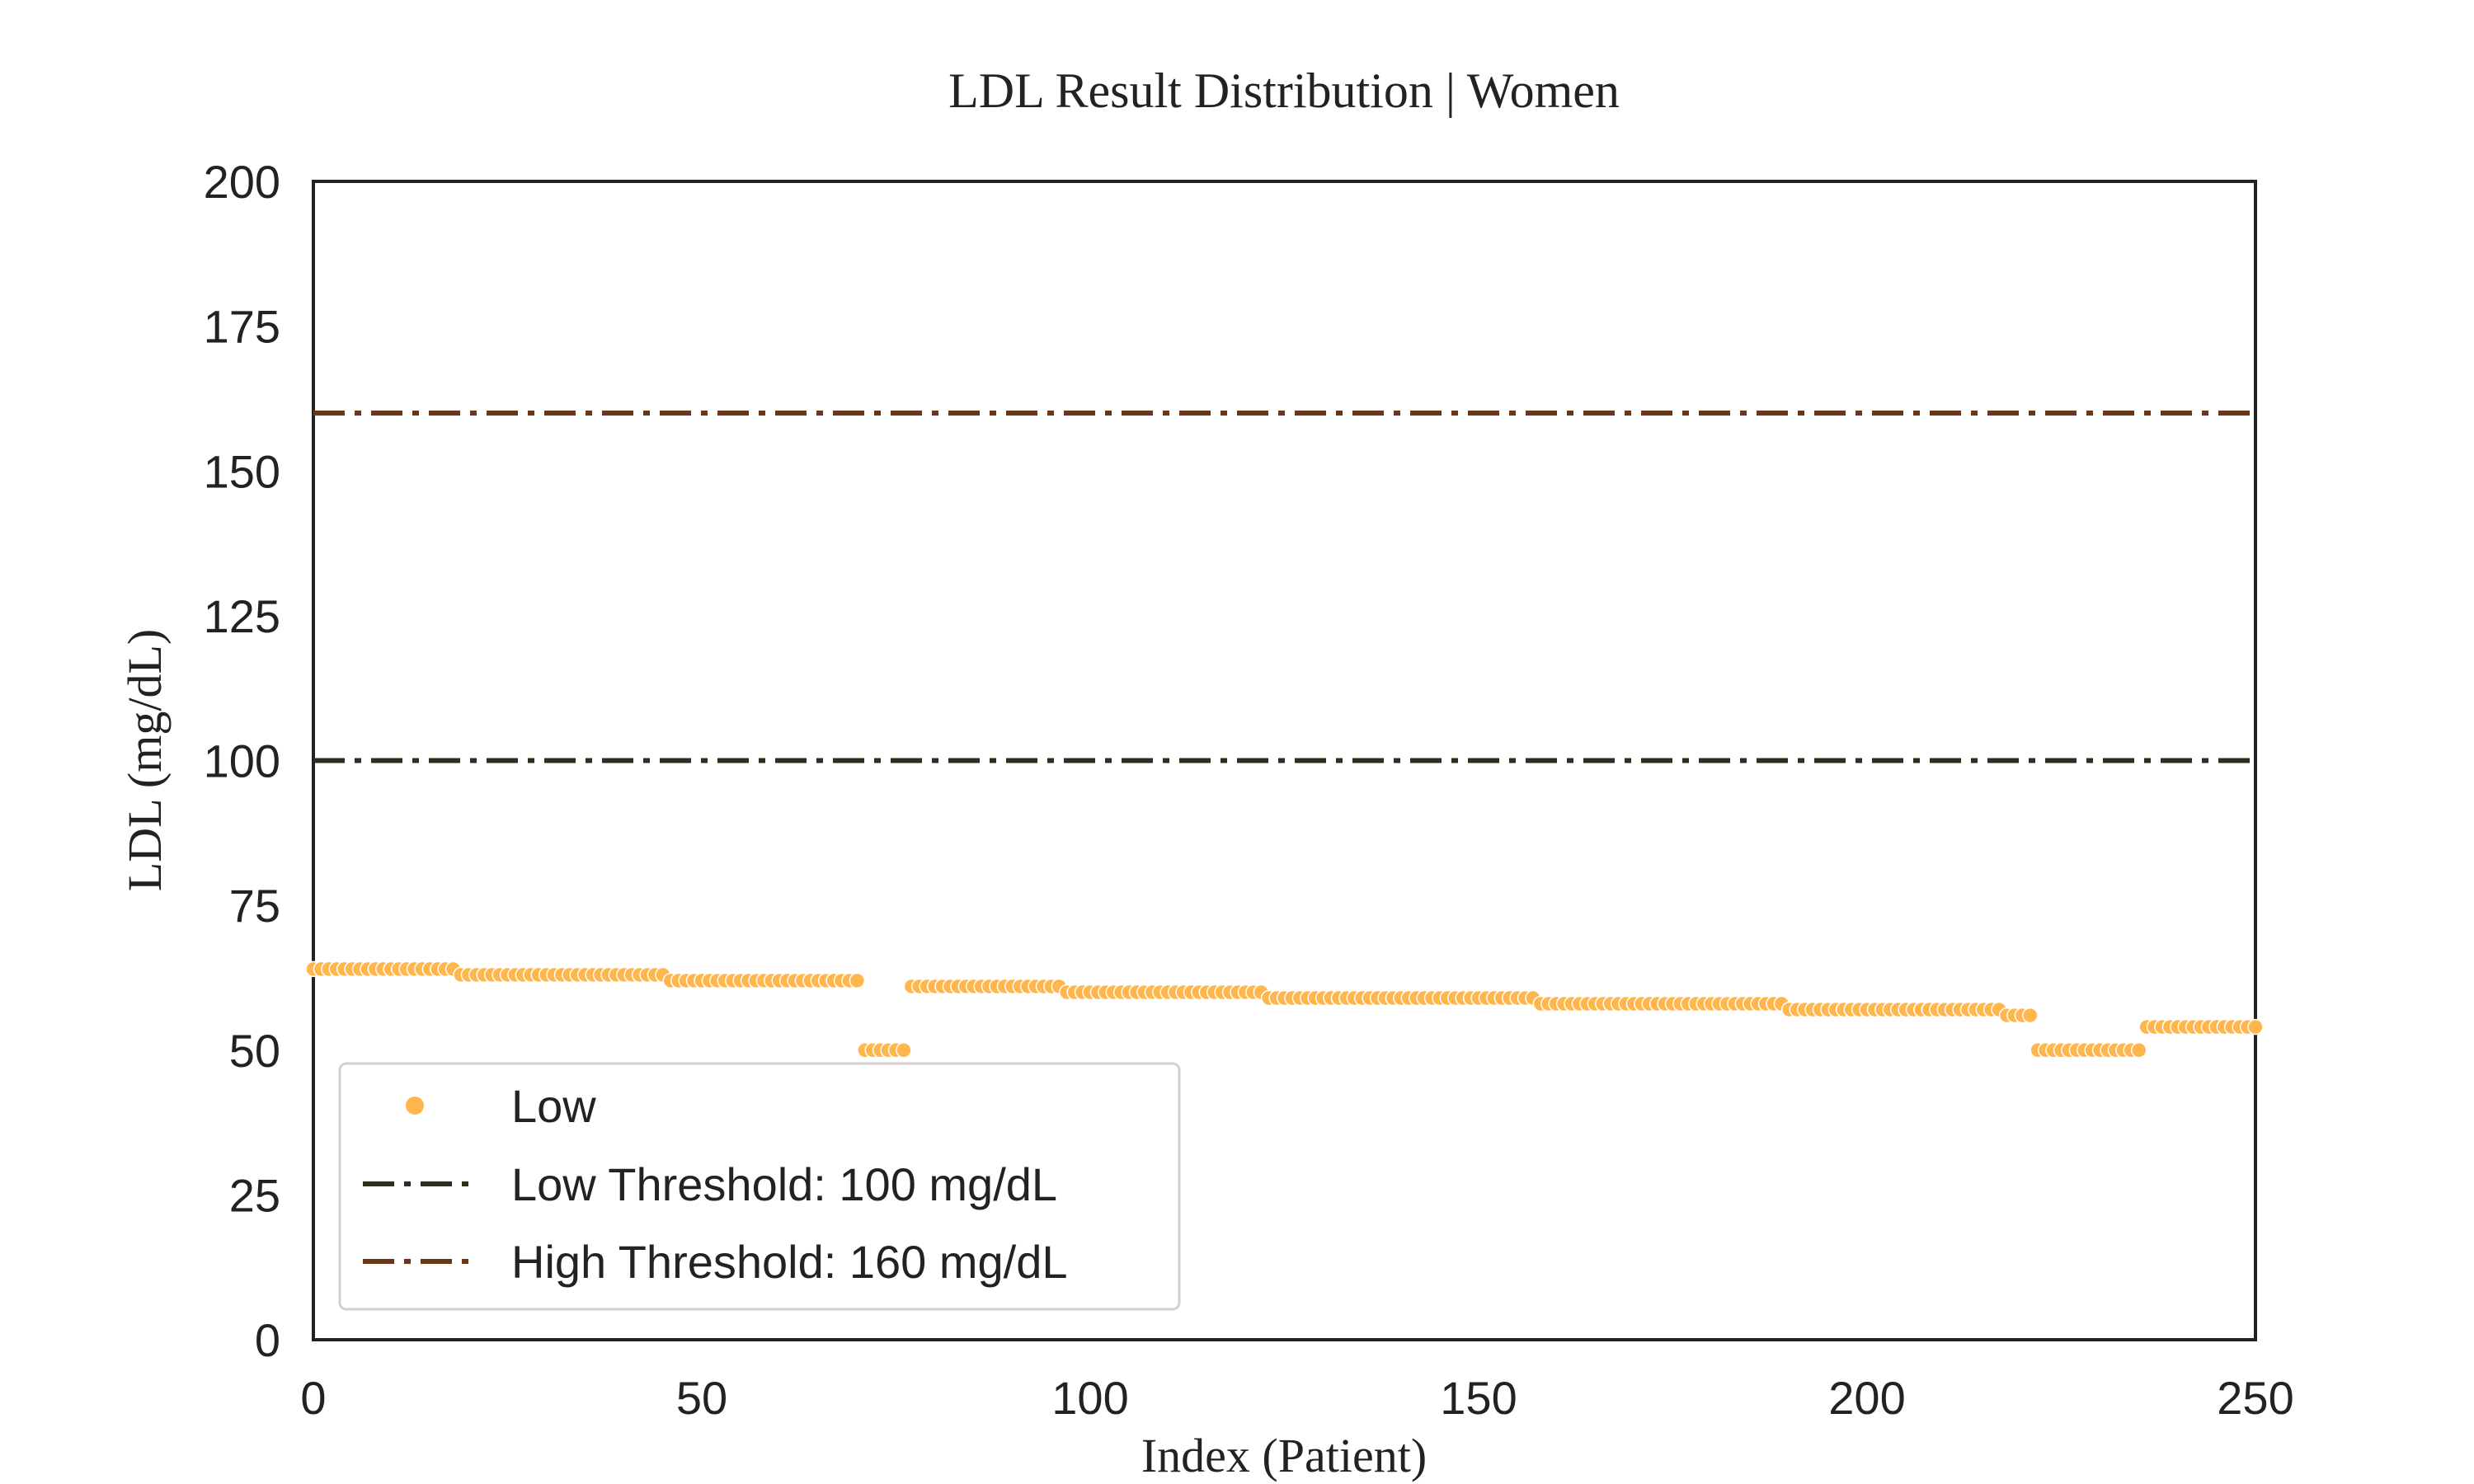 The height and width of the screenshot is (1484, 2474). What do you see at coordinates (242, 327) in the screenshot?
I see `y-tick-label: 175` at bounding box center [242, 327].